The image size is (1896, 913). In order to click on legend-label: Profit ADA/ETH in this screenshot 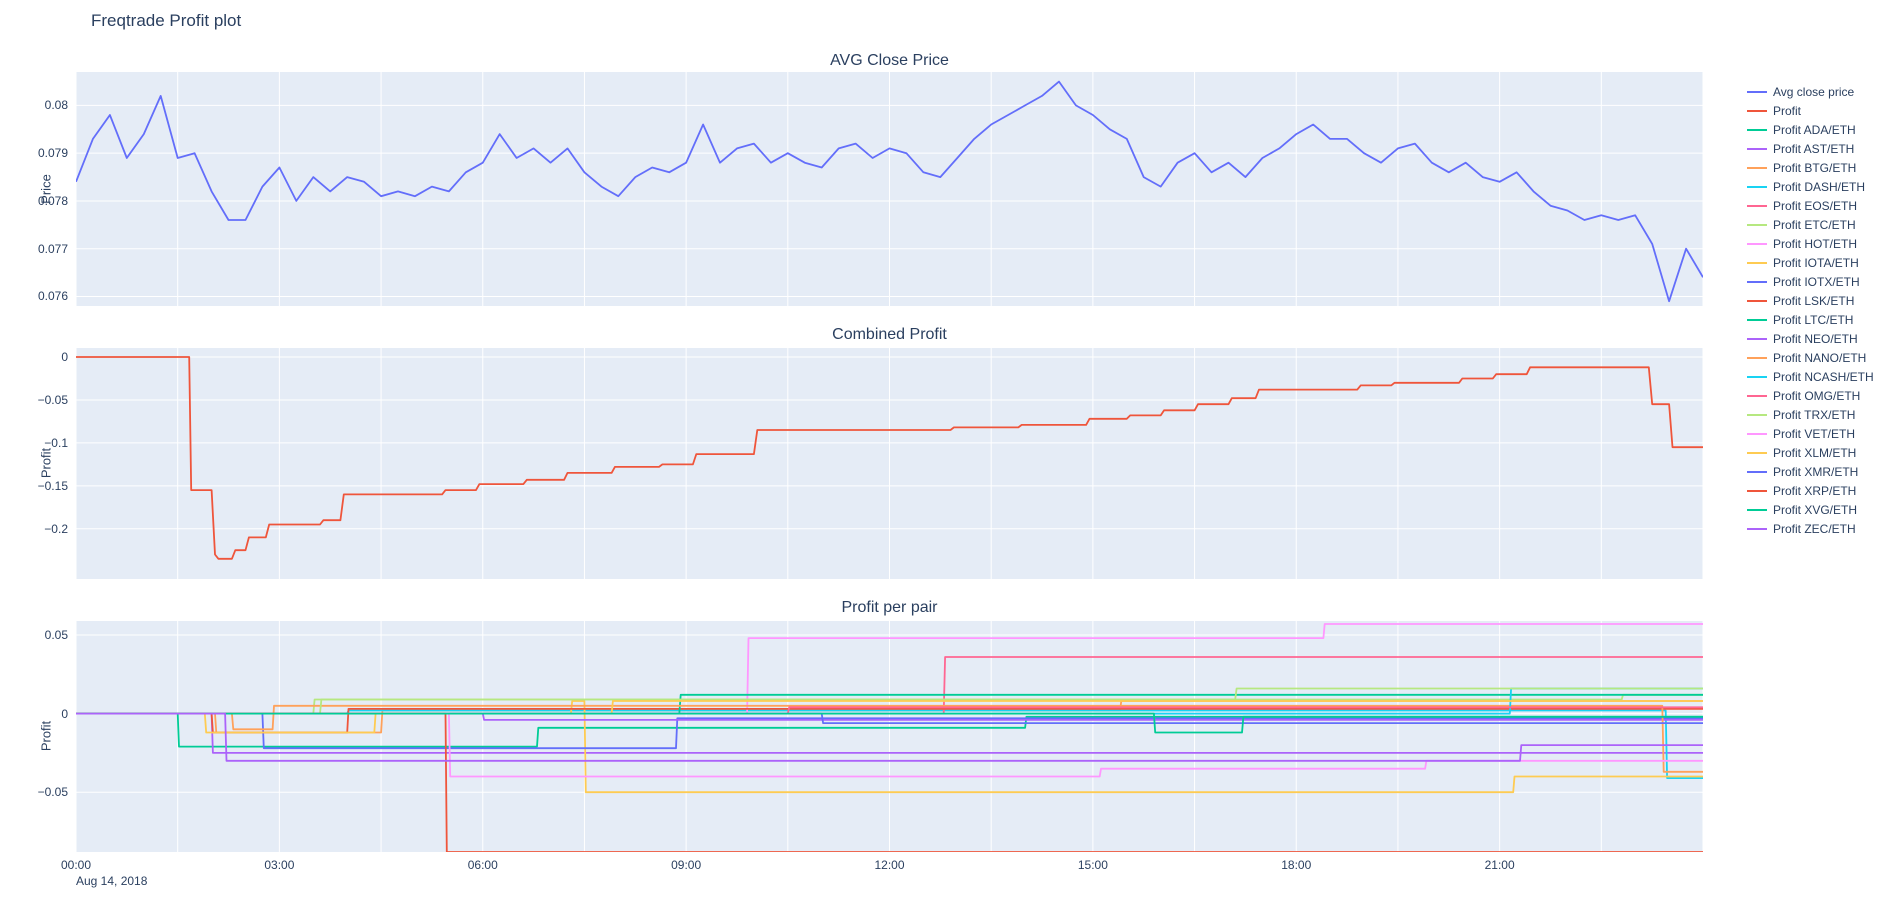, I will do `click(1814, 129)`.